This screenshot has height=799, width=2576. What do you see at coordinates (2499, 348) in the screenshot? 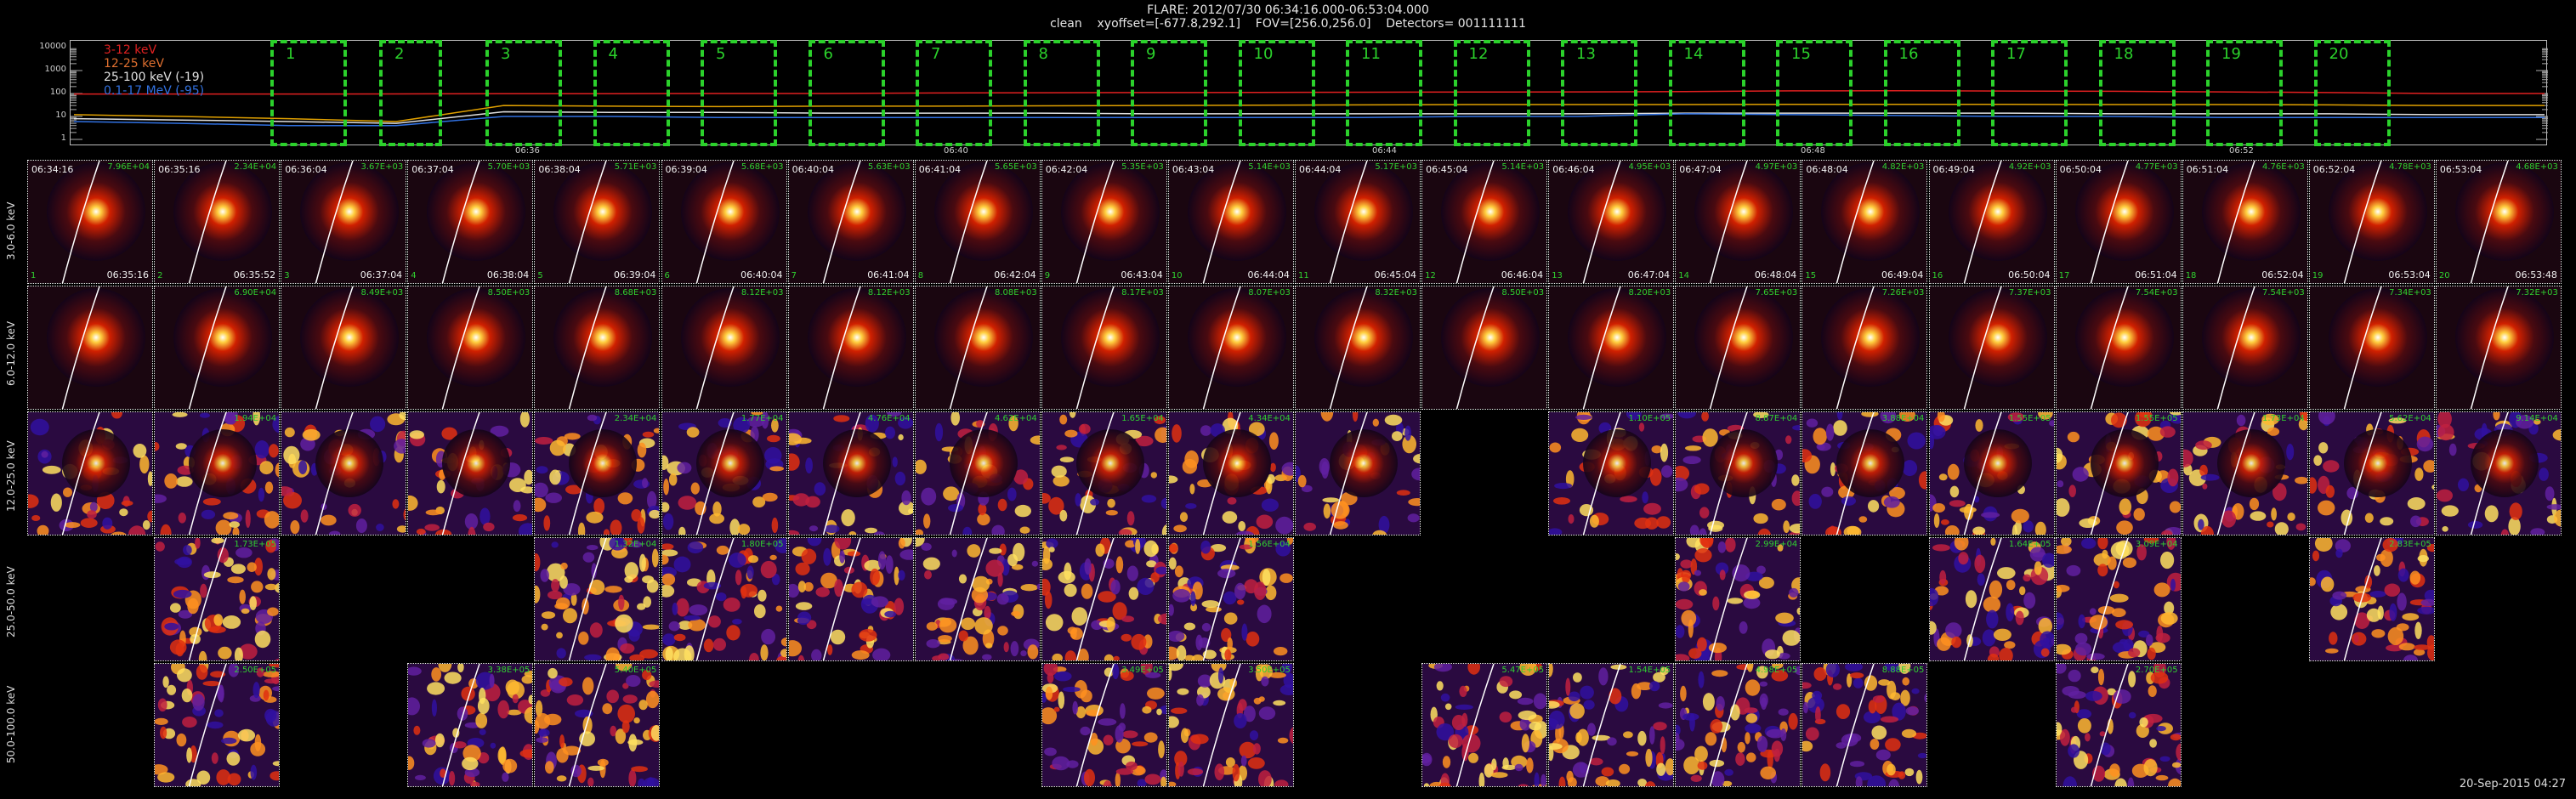
I see `image-tile: 7.32E+03` at bounding box center [2499, 348].